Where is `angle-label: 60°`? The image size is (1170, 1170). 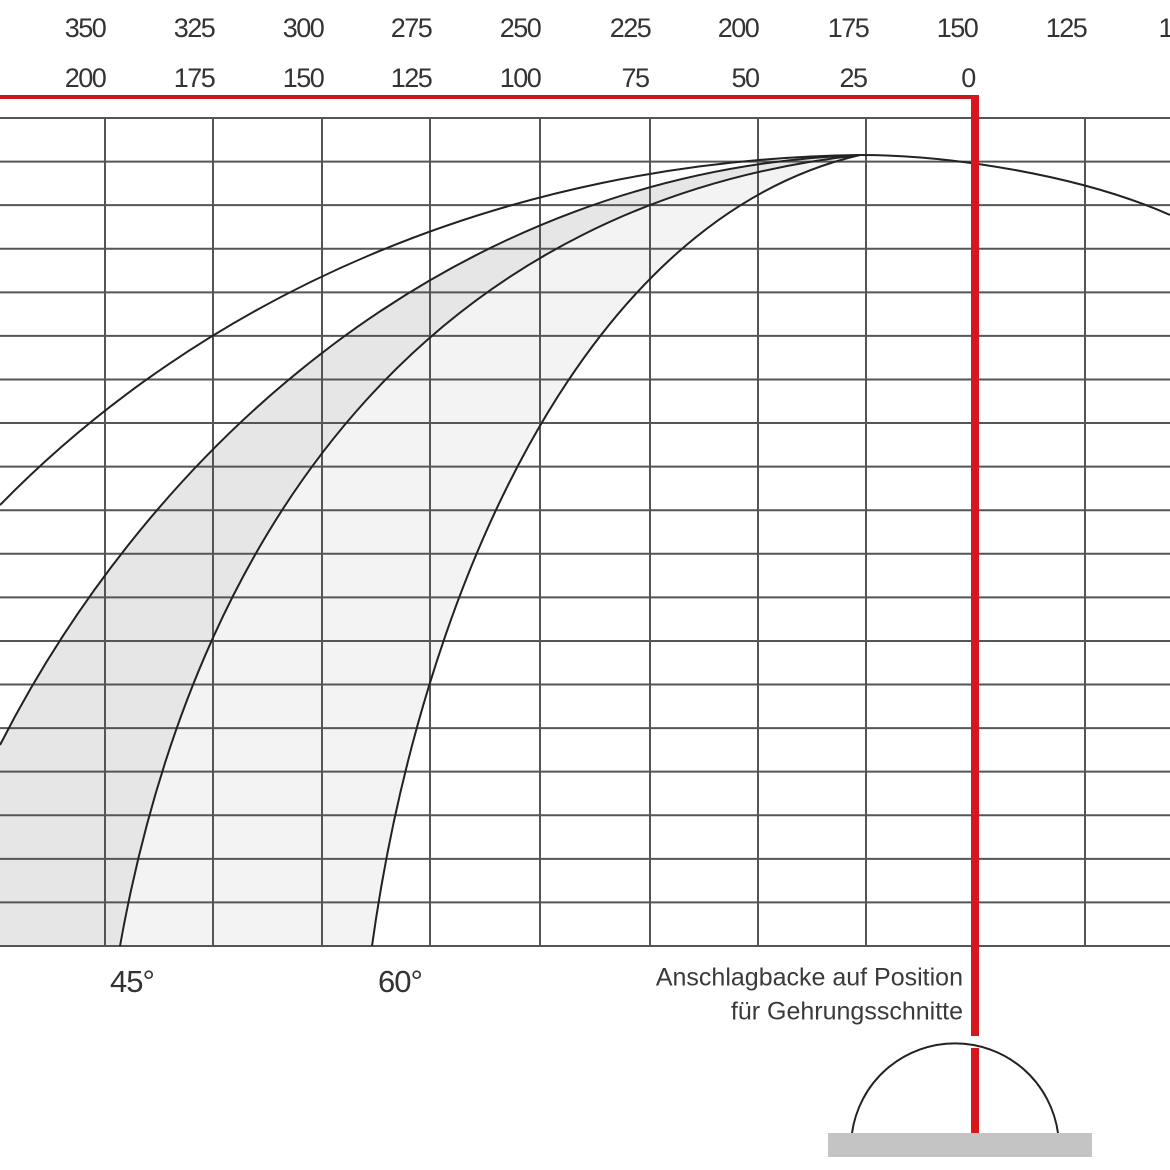 angle-label: 60° is located at coordinates (400, 981).